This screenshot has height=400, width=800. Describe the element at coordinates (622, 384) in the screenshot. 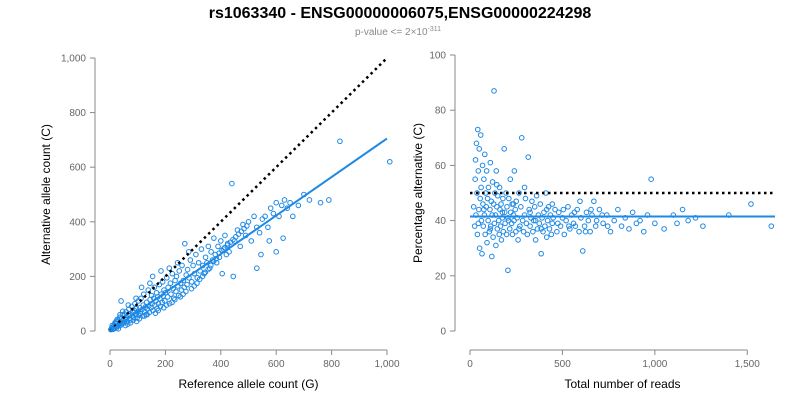

I see `x-axis-title: Total number of reads` at that location.